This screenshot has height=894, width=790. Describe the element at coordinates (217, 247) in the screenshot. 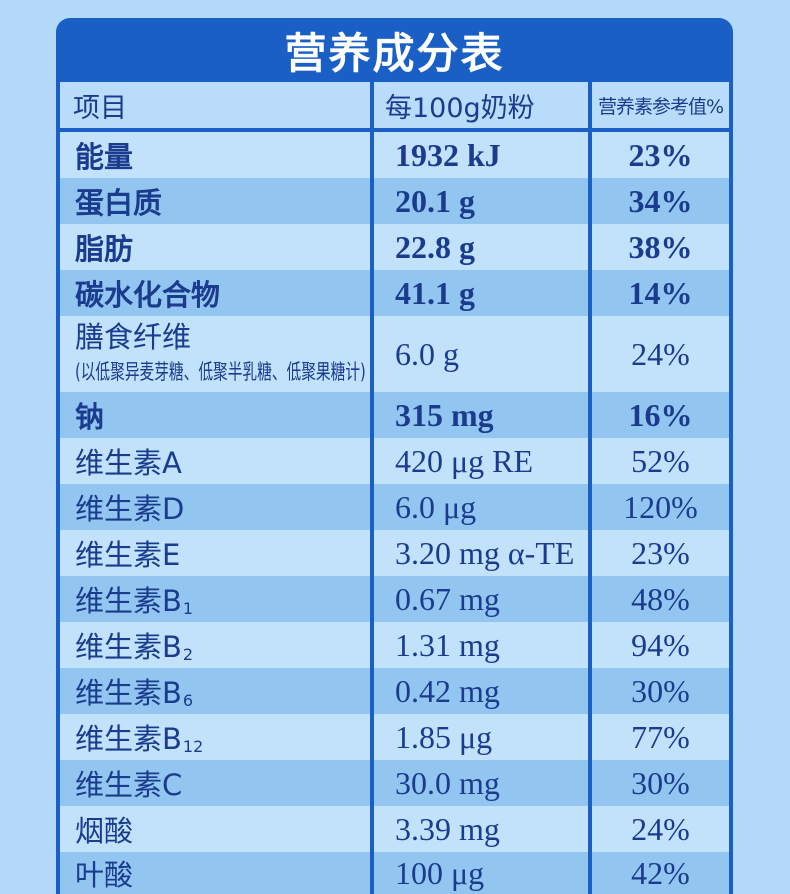

I see `nutrient-name: 脂肪` at that location.